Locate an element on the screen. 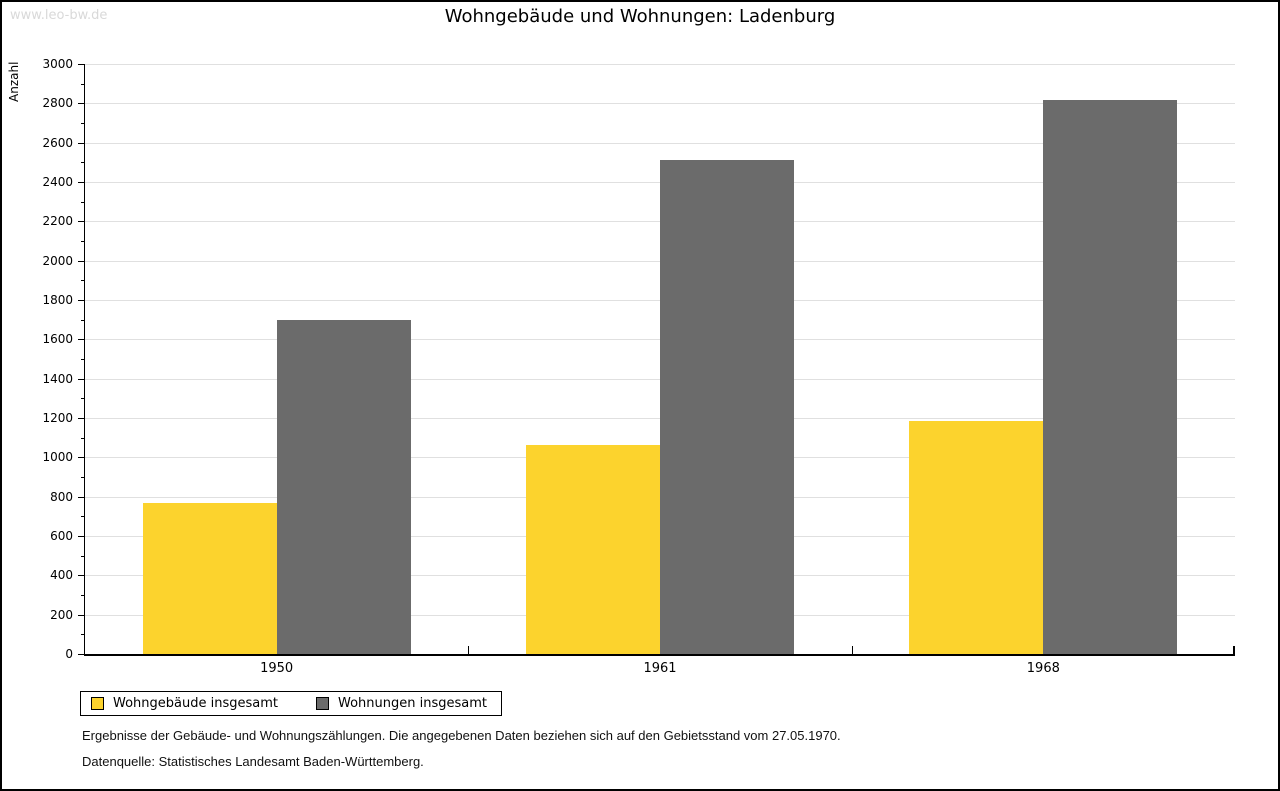  bar-wohngebaeude-1968 is located at coordinates (976, 537).